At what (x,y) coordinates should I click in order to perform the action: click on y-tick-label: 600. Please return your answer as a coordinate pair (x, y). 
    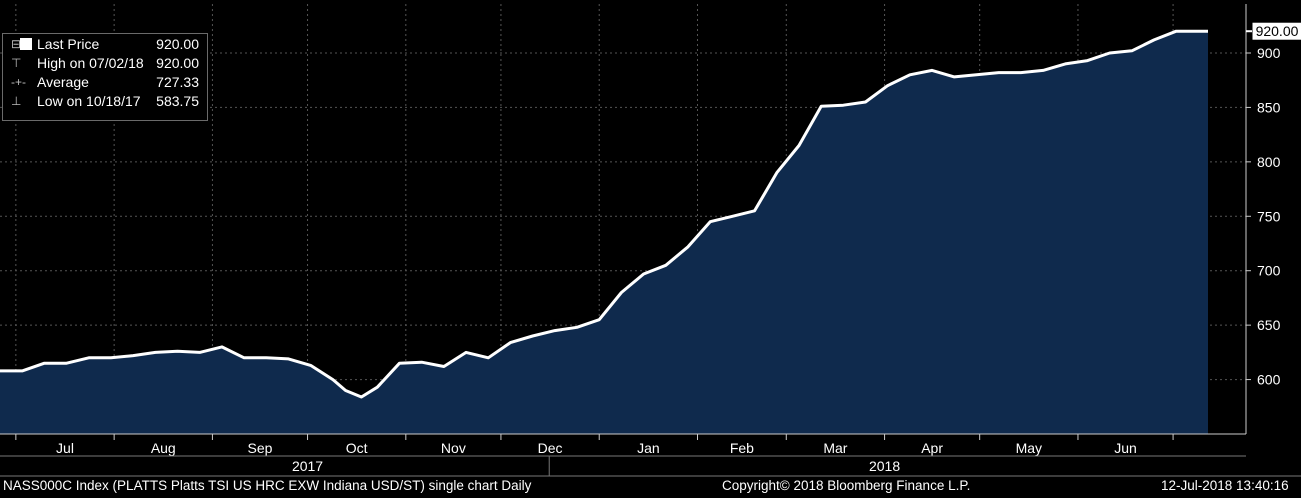
    Looking at the image, I should click on (1269, 380).